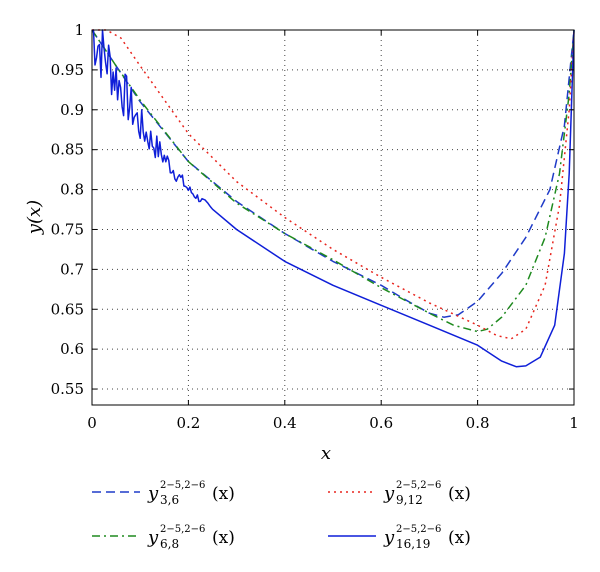  Describe the element at coordinates (67, 309) in the screenshot. I see `y-tick-label: 0.65` at that location.